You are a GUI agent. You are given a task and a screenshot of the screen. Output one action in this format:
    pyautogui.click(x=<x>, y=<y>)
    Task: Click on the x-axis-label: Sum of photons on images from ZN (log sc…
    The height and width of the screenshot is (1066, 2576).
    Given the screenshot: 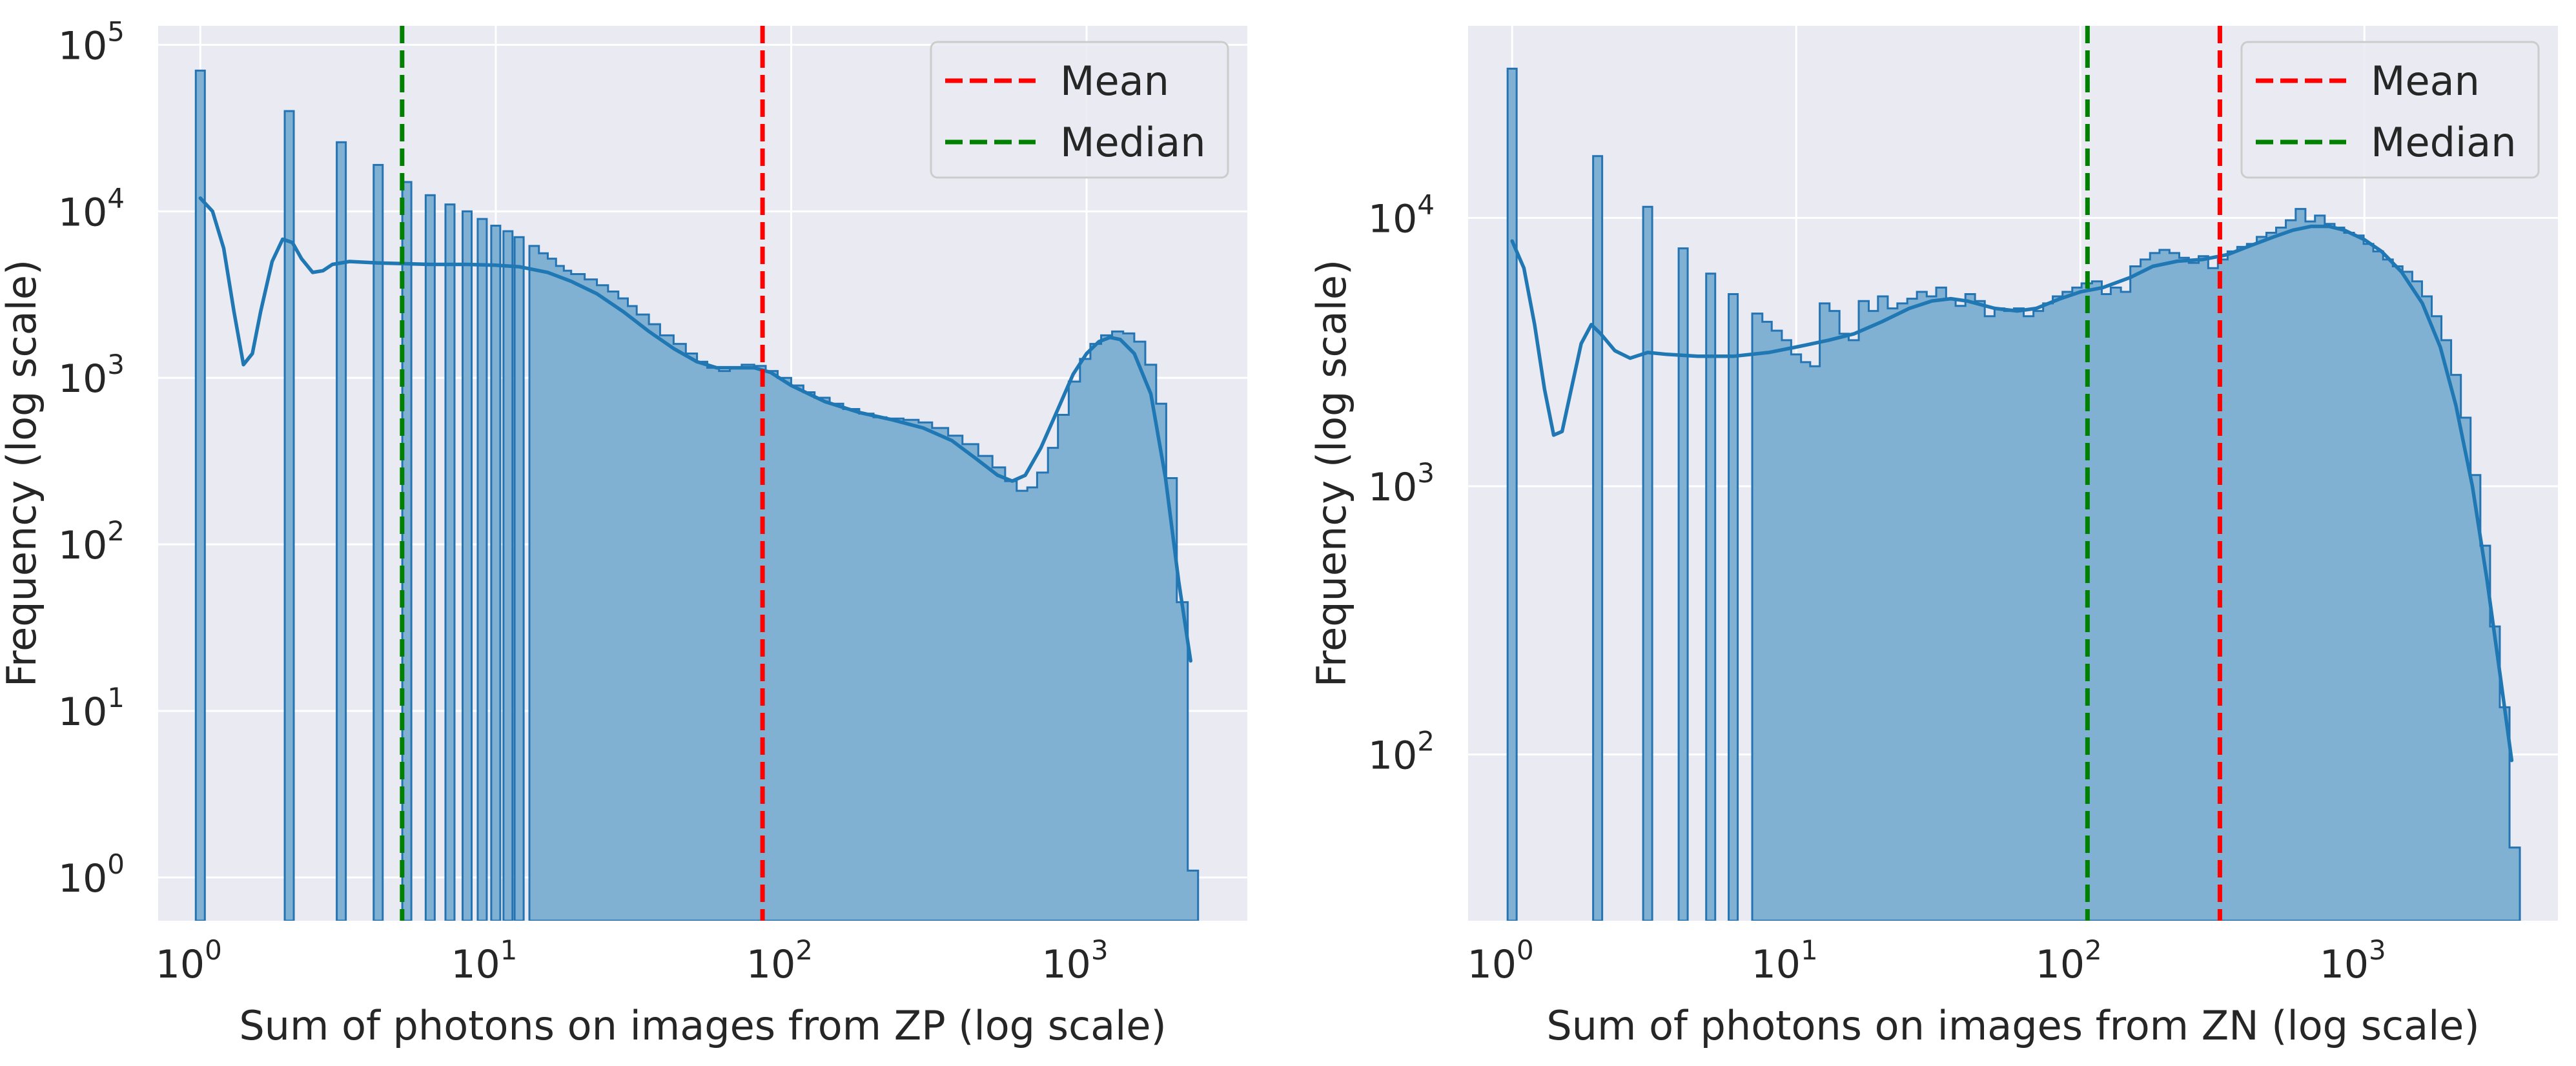 What is the action you would take?
    pyautogui.click(x=2012, y=1025)
    